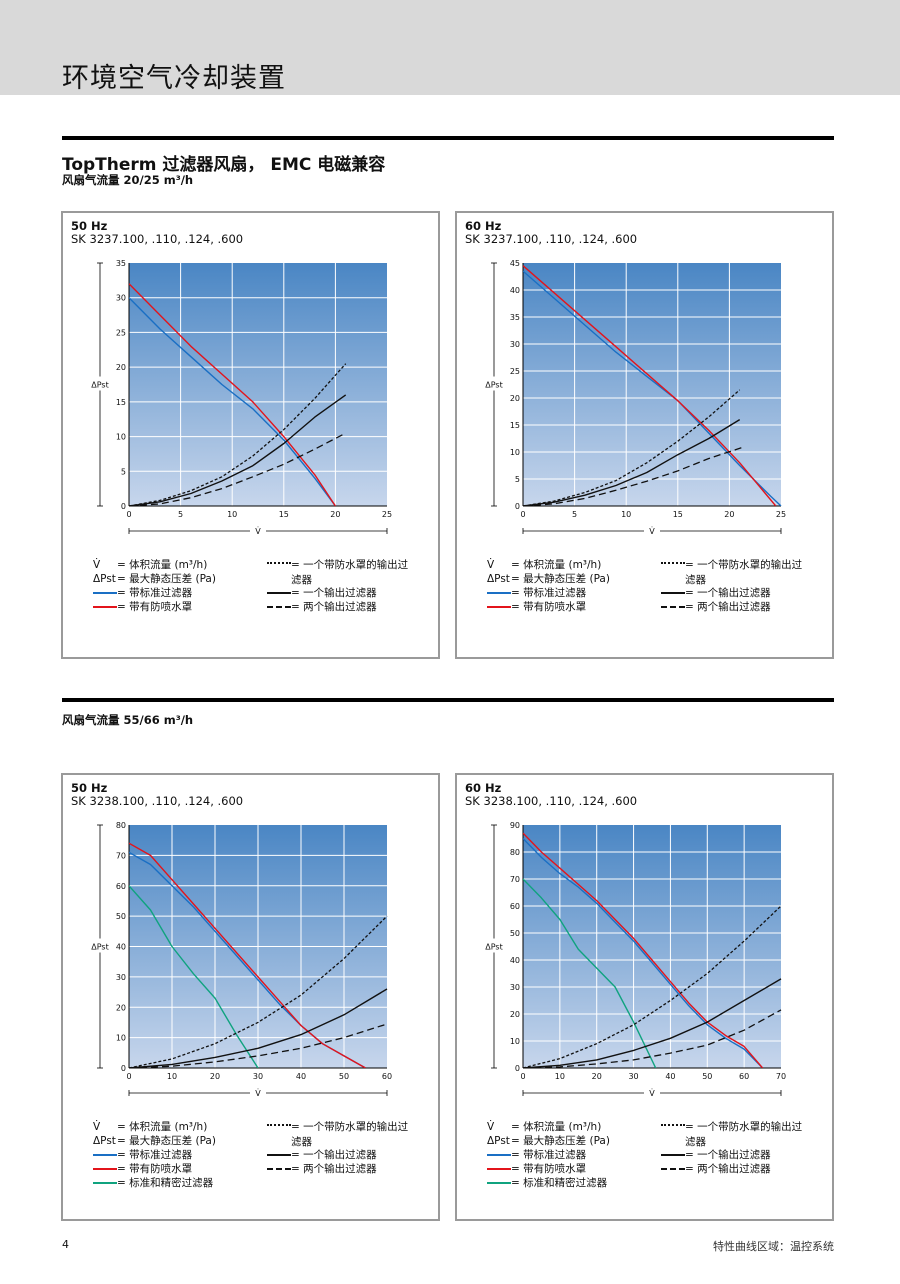  What do you see at coordinates (515, 263) in the screenshot?
I see `y-tick-label: 45` at bounding box center [515, 263].